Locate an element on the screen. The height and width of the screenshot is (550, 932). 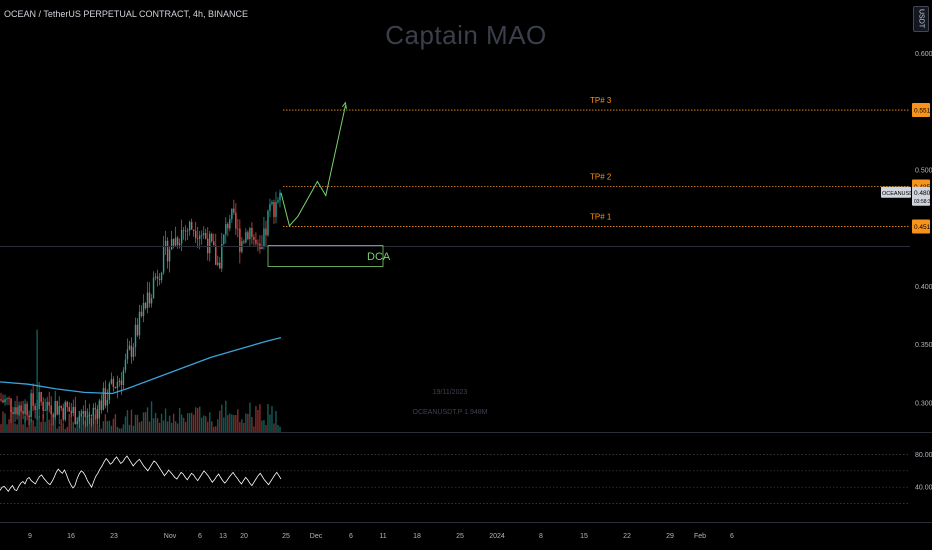
time-axis-label: 23 is located at coordinates (114, 536).